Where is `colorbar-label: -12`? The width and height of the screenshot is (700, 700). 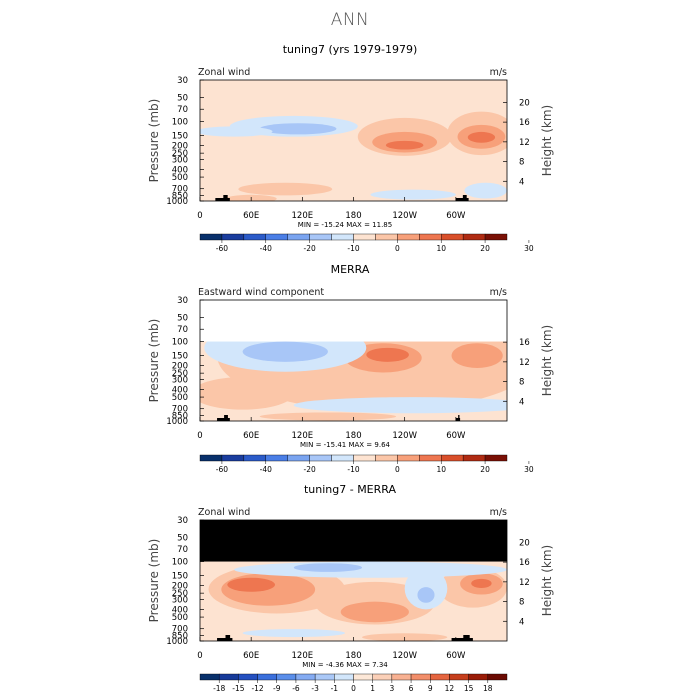 colorbar-label: -12 is located at coordinates (257, 688).